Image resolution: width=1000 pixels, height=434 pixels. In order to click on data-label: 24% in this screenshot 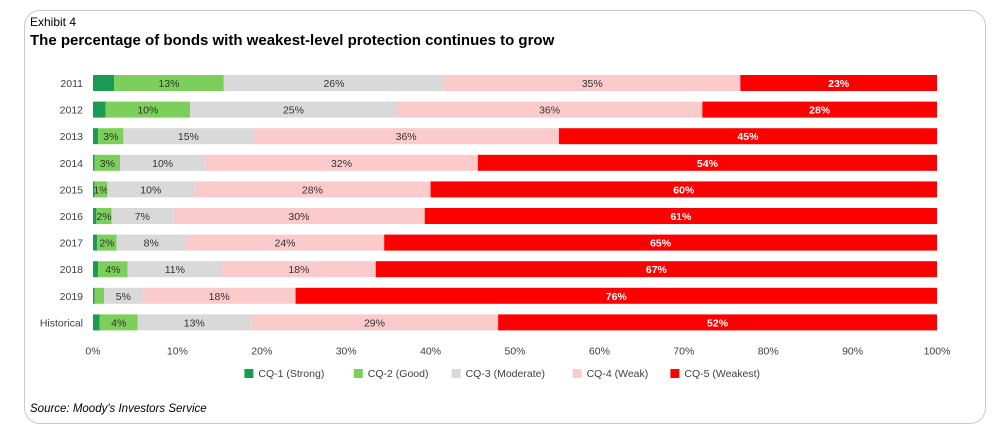, I will do `click(285, 244)`.